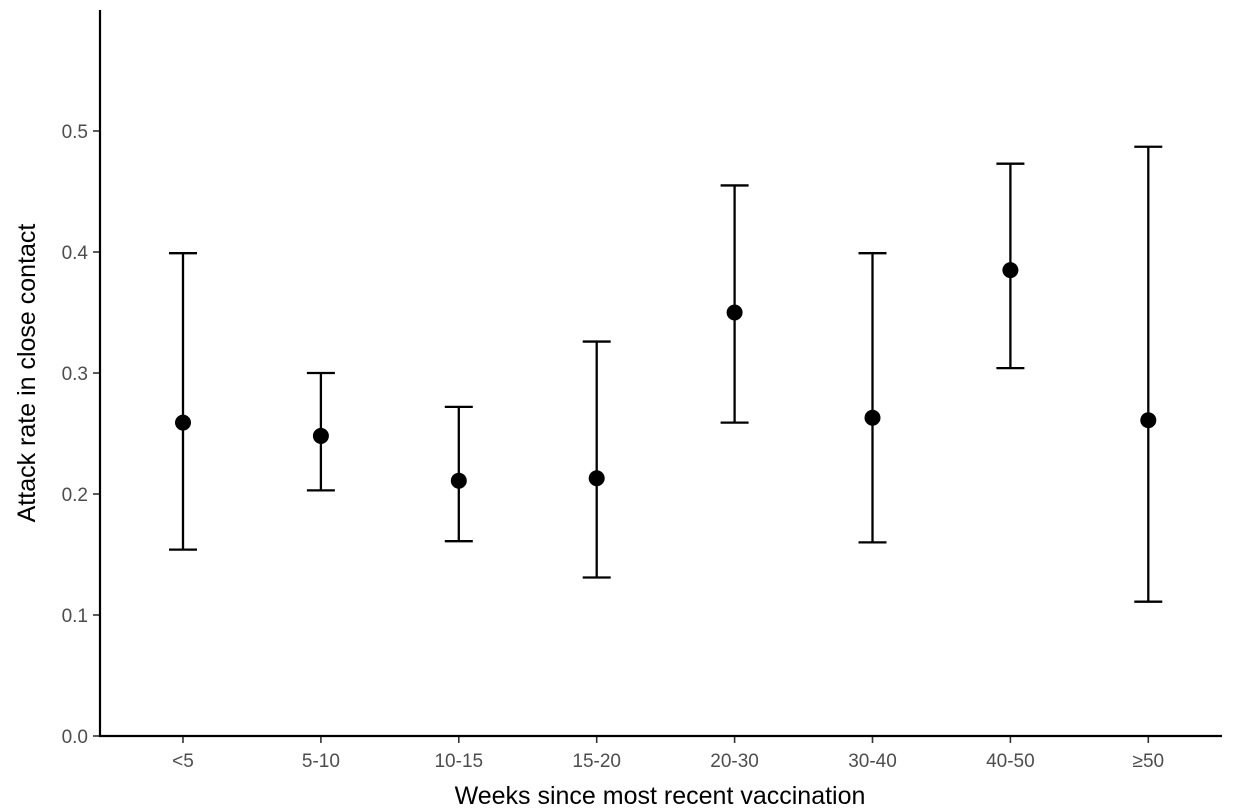 The image size is (1235, 811). What do you see at coordinates (660, 796) in the screenshot?
I see `x-axis-title: Weeks since most recent vaccination` at bounding box center [660, 796].